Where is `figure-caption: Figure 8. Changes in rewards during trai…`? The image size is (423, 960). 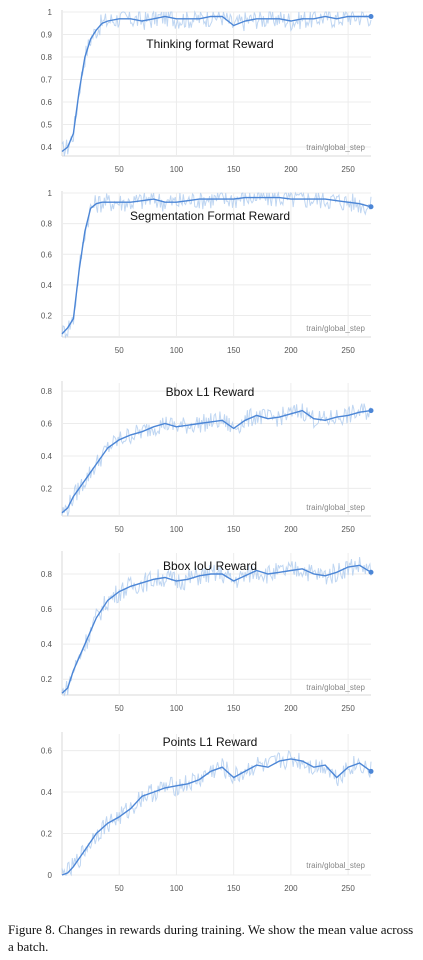 figure-caption: Figure 8. Changes in rewards during trai… is located at coordinates (211, 938).